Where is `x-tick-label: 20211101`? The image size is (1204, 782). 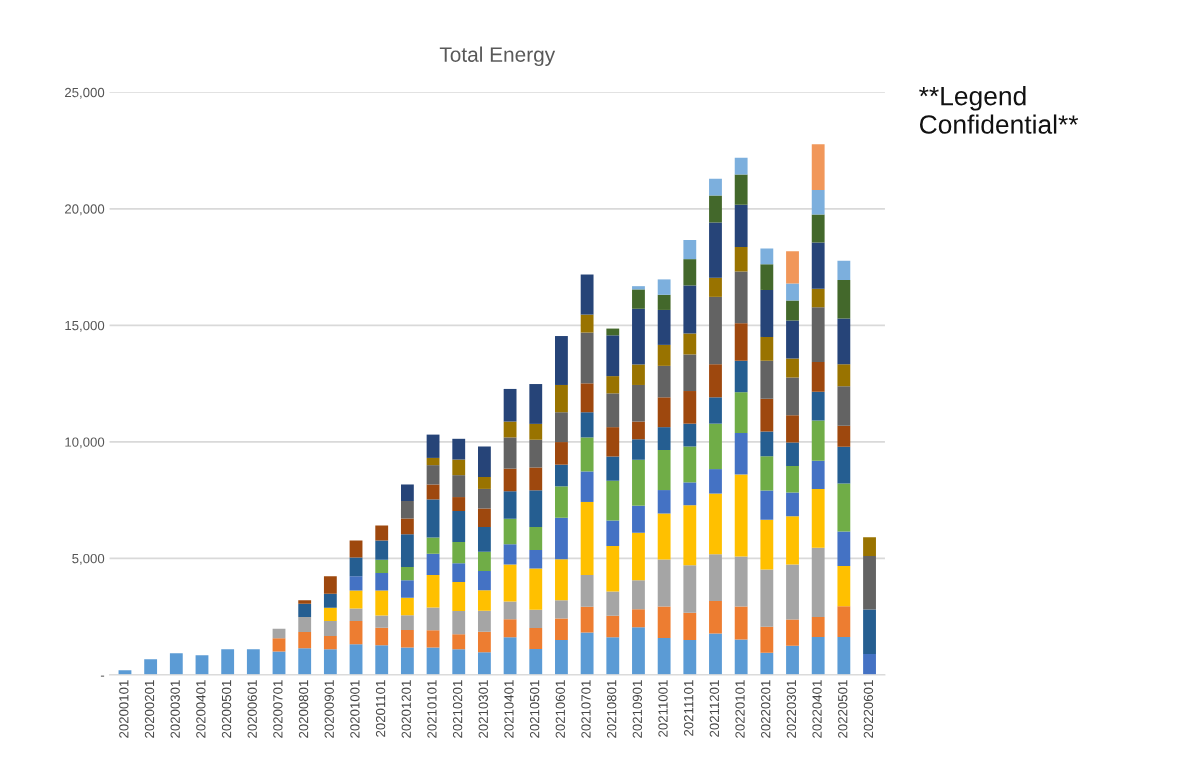 x-tick-label: 20211101 is located at coordinates (689, 708).